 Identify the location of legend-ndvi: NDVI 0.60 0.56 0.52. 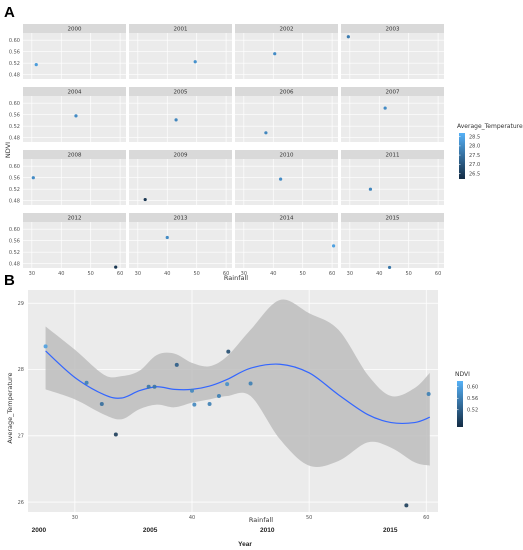
(466, 399).